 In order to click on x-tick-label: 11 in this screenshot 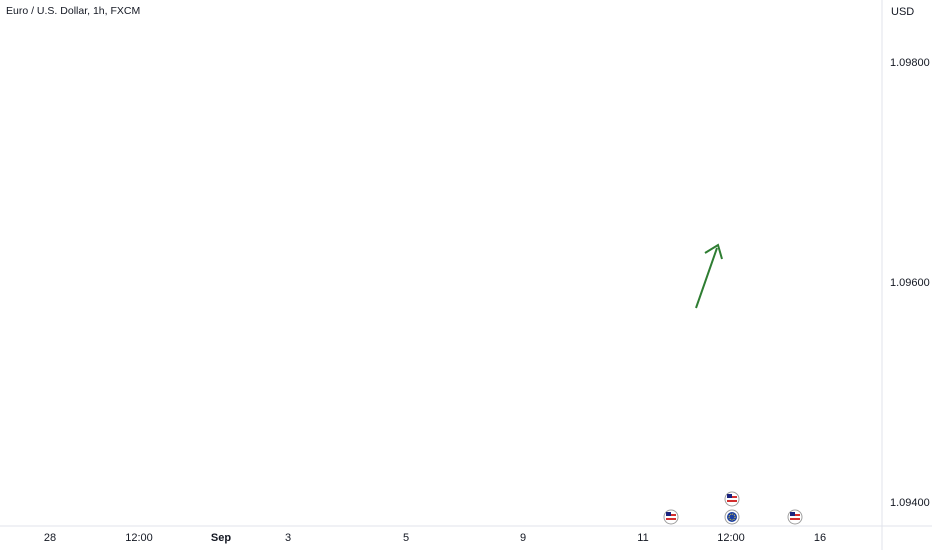, I will do `click(642, 538)`.